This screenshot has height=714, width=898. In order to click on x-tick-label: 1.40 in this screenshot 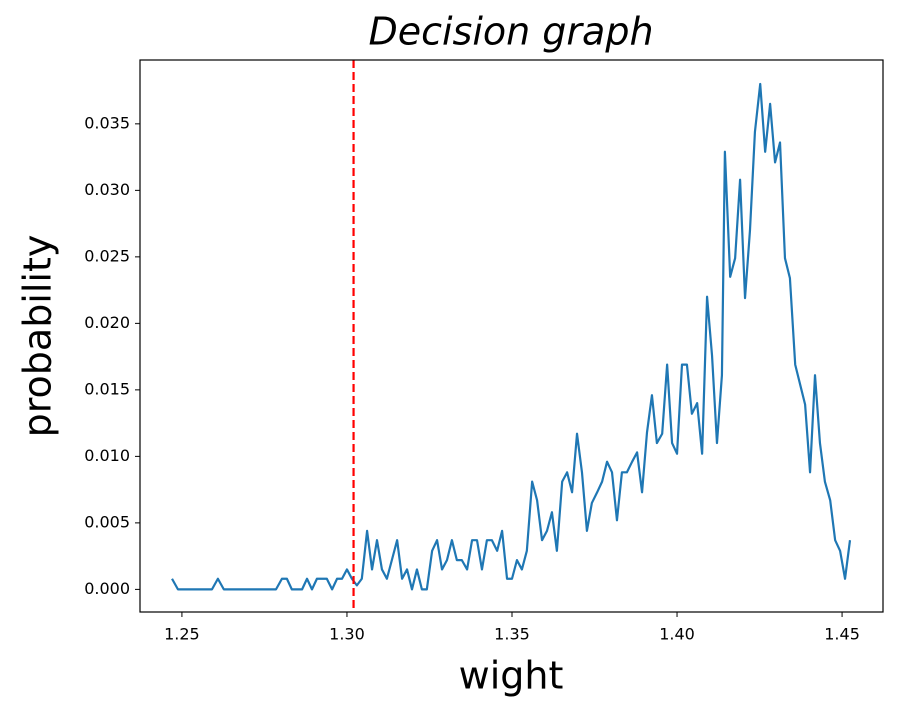, I will do `click(677, 634)`.